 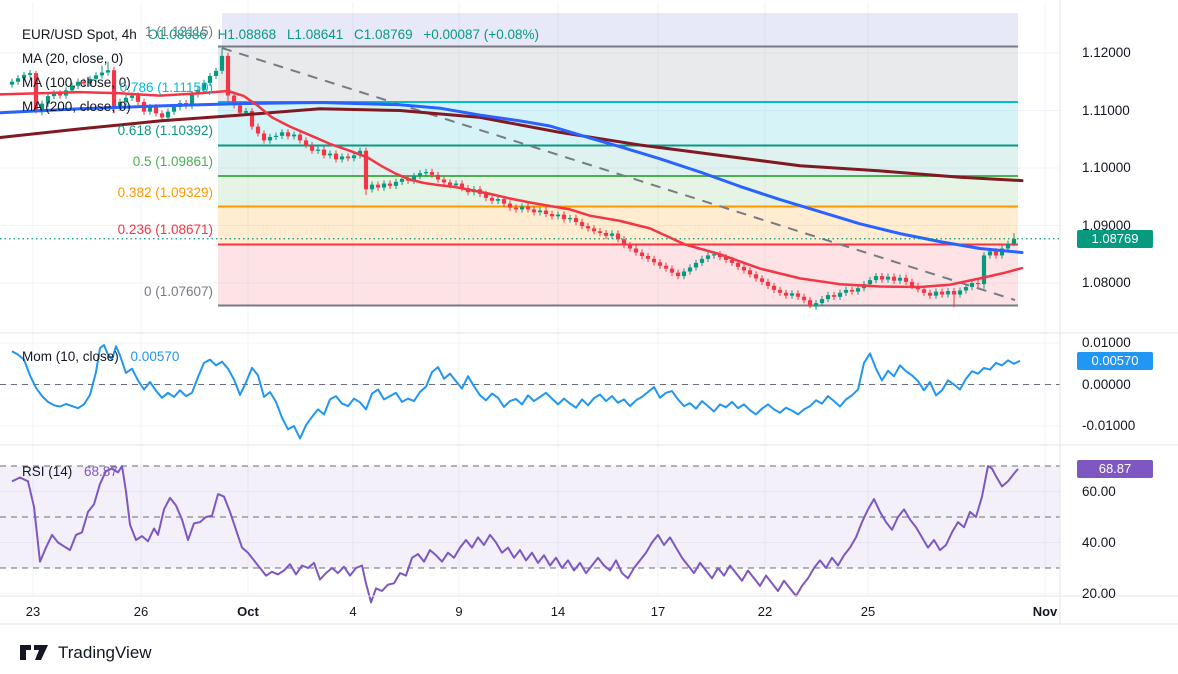 I want to click on momentum-line, so click(x=516, y=392).